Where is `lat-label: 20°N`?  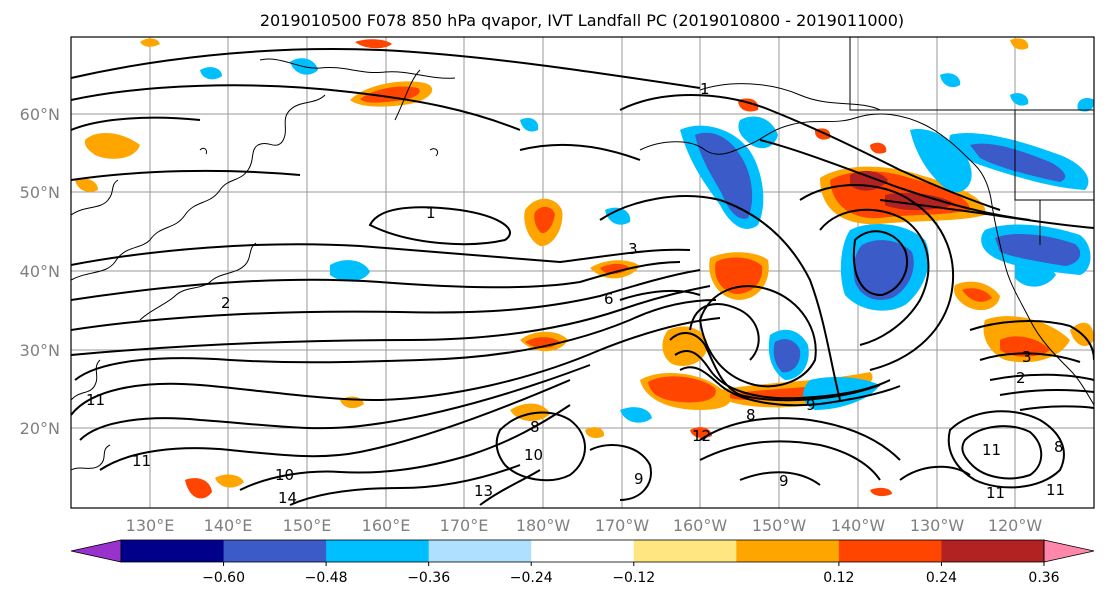 lat-label: 20°N is located at coordinates (40, 428).